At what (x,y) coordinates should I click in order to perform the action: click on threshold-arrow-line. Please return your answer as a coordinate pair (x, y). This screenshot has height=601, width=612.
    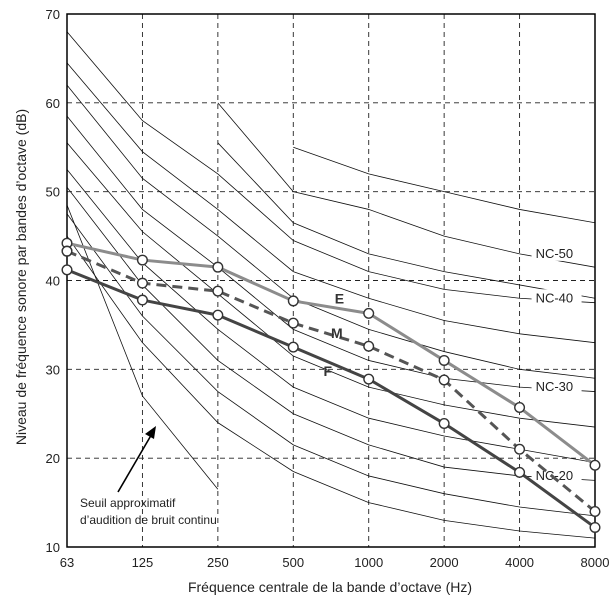
    Looking at the image, I should click on (135, 462).